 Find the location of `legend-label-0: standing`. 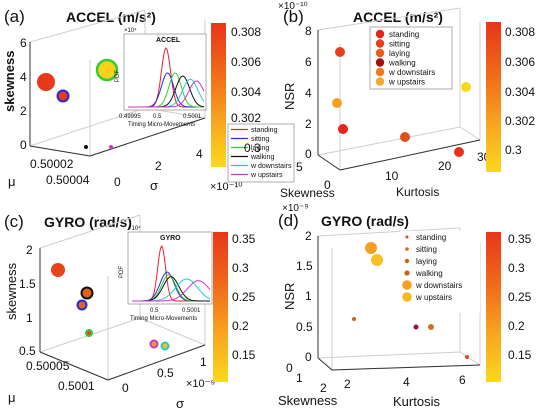

legend-label-0: standing is located at coordinates (264, 130).